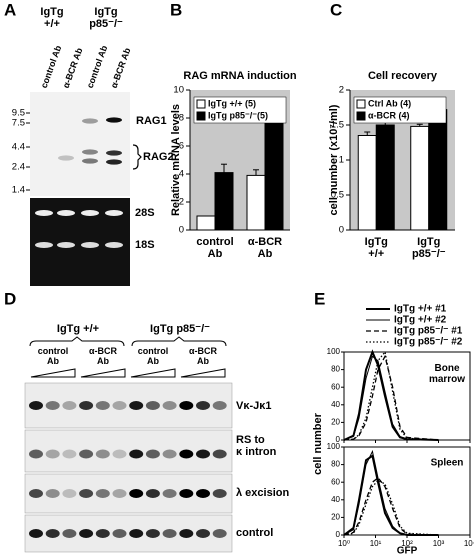  Describe the element at coordinates (439, 543) in the screenshot. I see `x-tick-label: 10³` at that location.